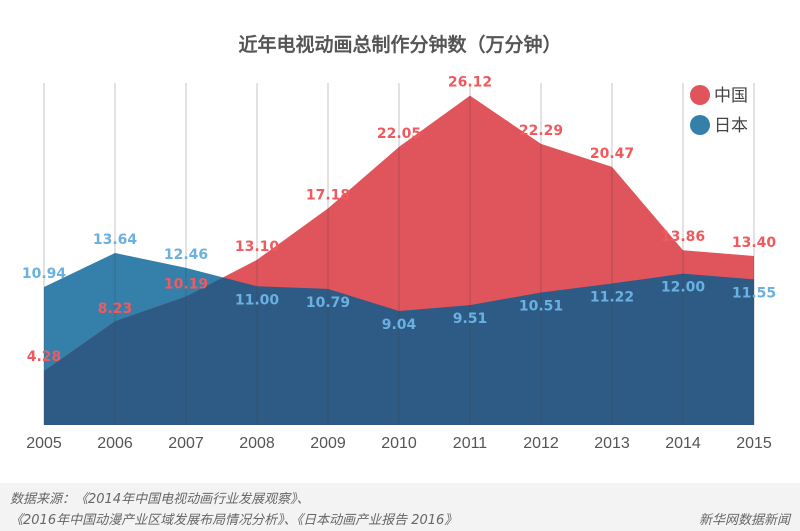 This screenshot has height=531, width=800. What do you see at coordinates (612, 298) in the screenshot?
I see `japan-data-label: 11.22` at bounding box center [612, 298].